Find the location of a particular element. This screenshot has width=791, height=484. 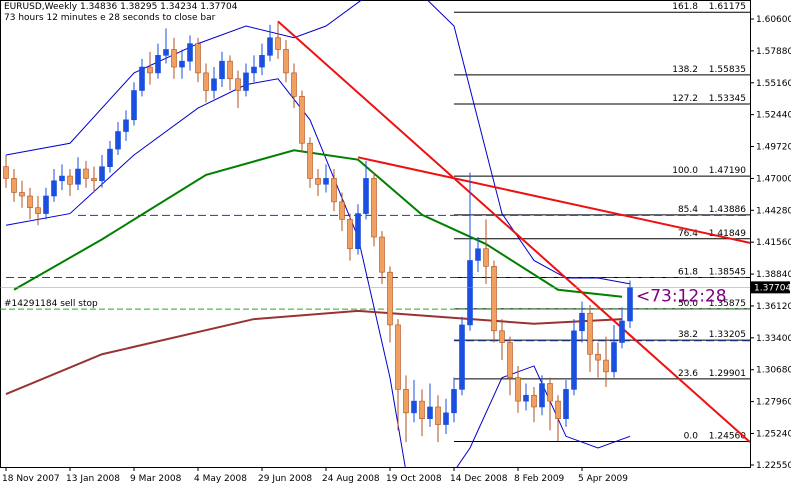

fib-level: 100.0 is located at coordinates (685, 171).